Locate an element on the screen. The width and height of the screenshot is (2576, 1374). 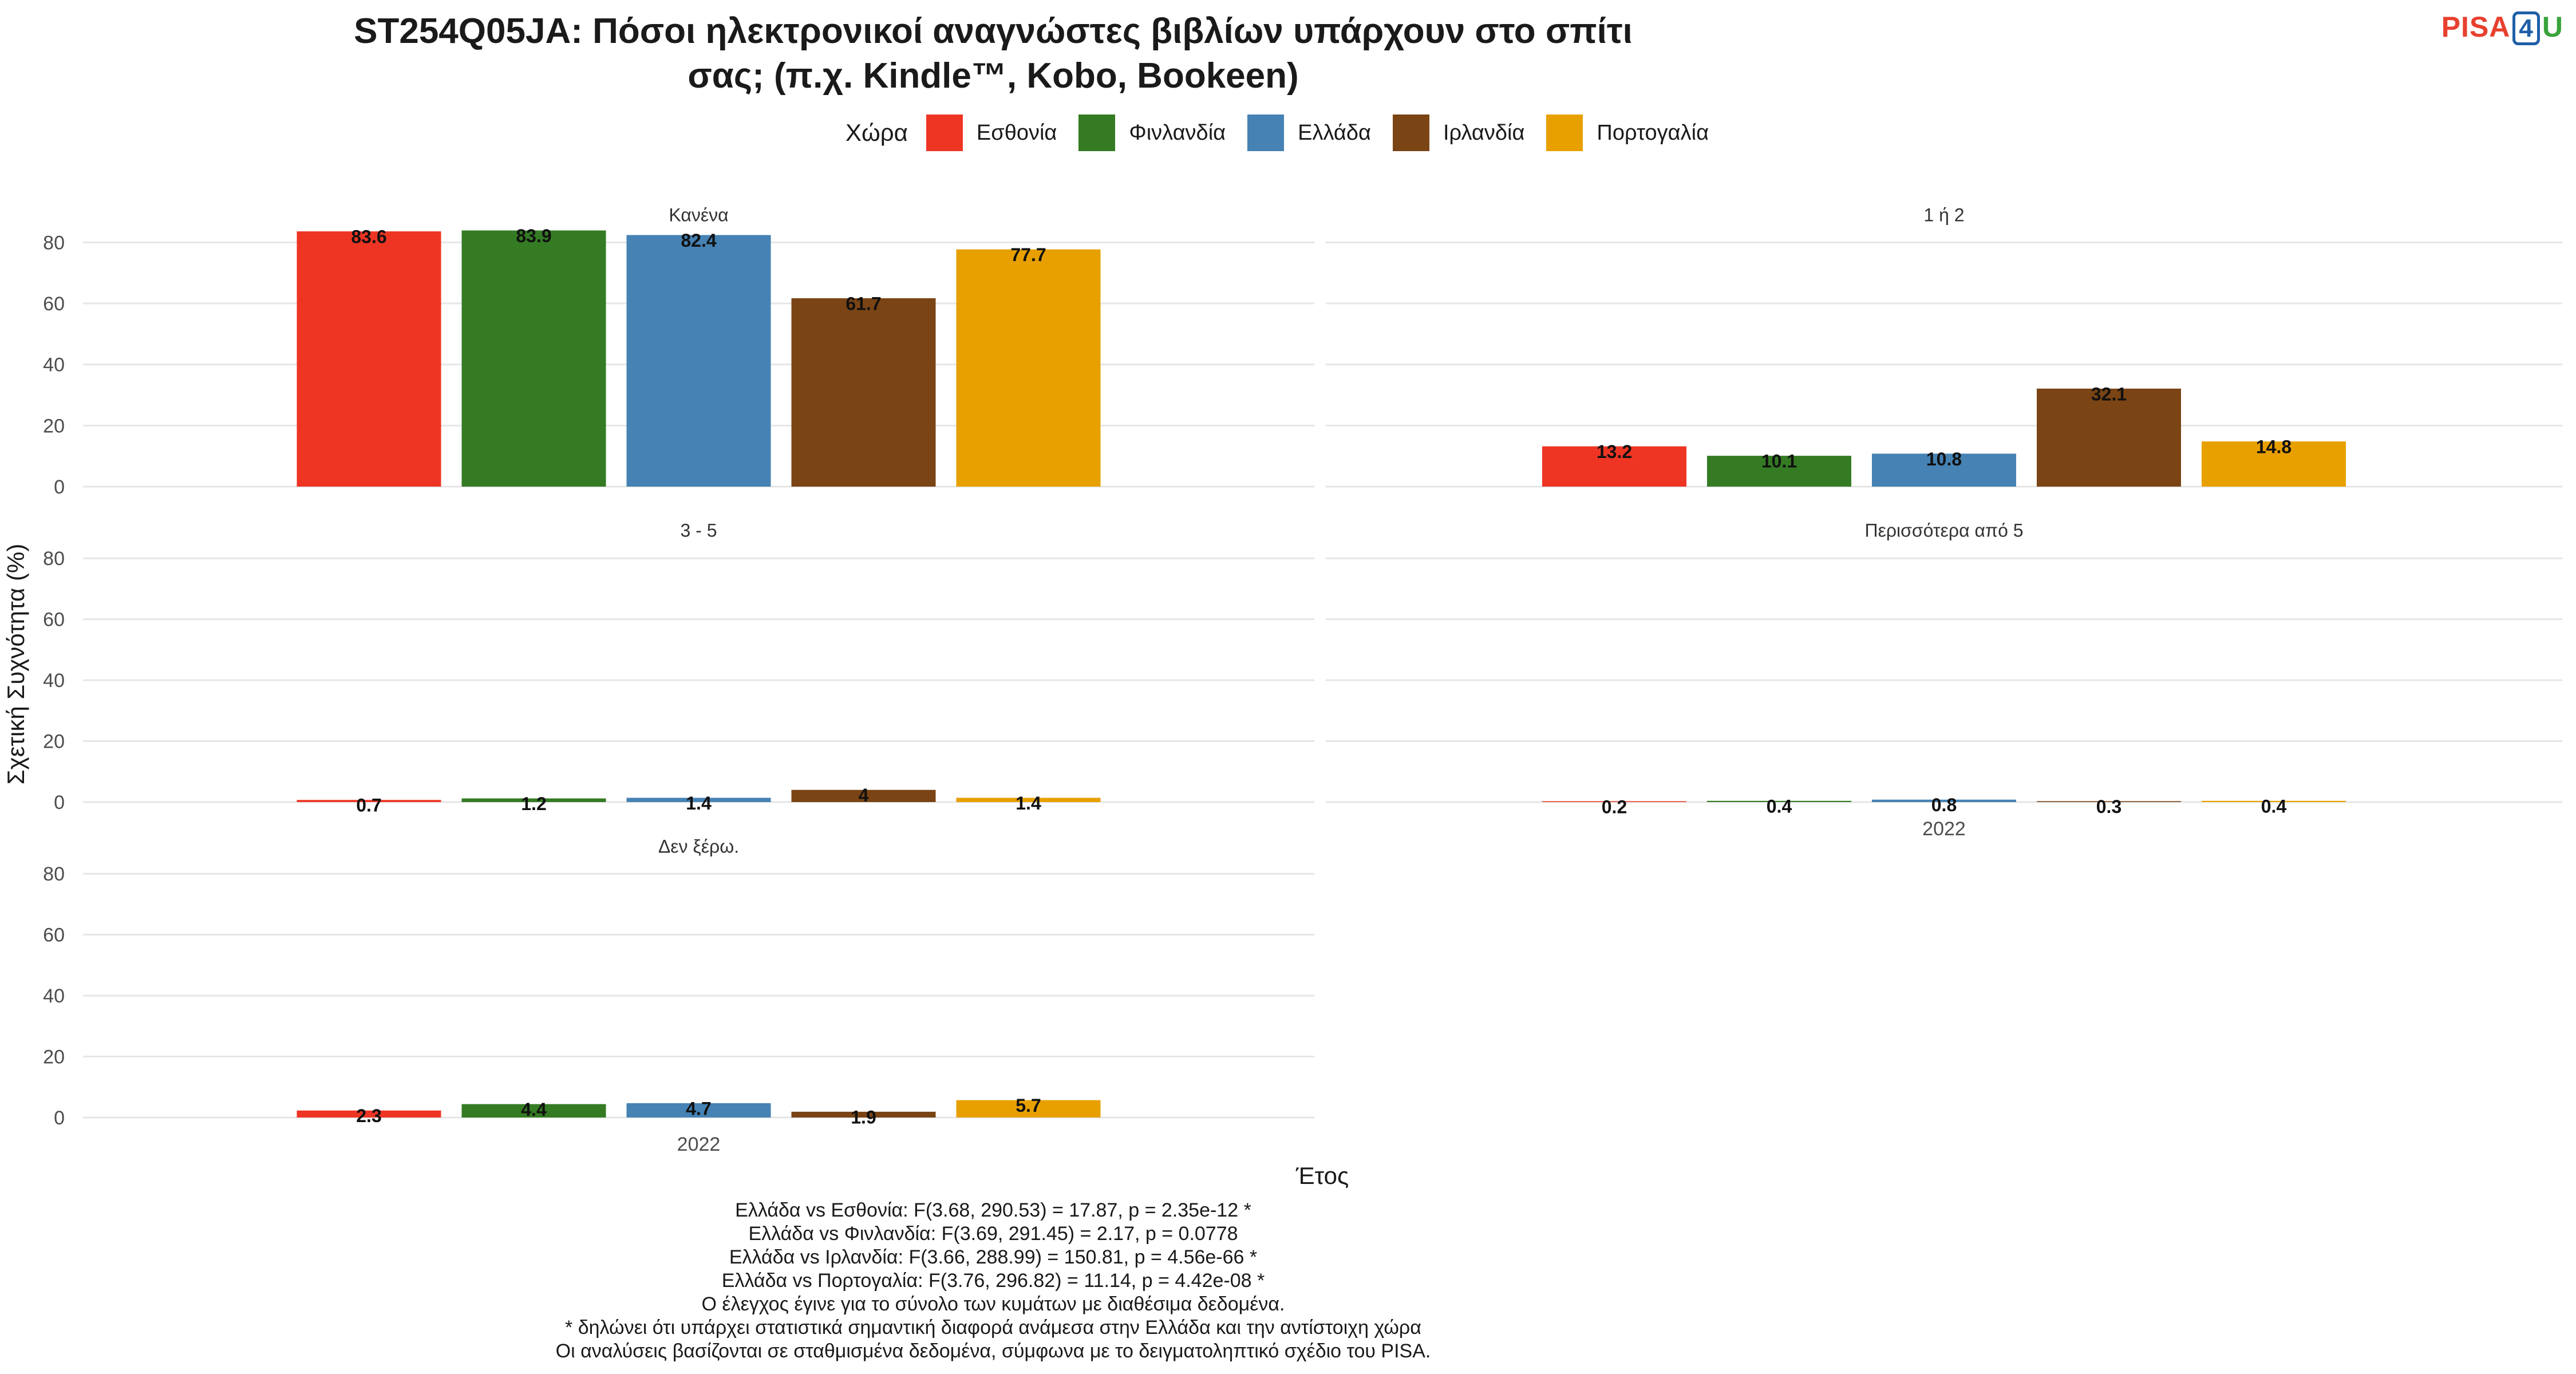
x-axis-title: Έτος is located at coordinates (1322, 1175).